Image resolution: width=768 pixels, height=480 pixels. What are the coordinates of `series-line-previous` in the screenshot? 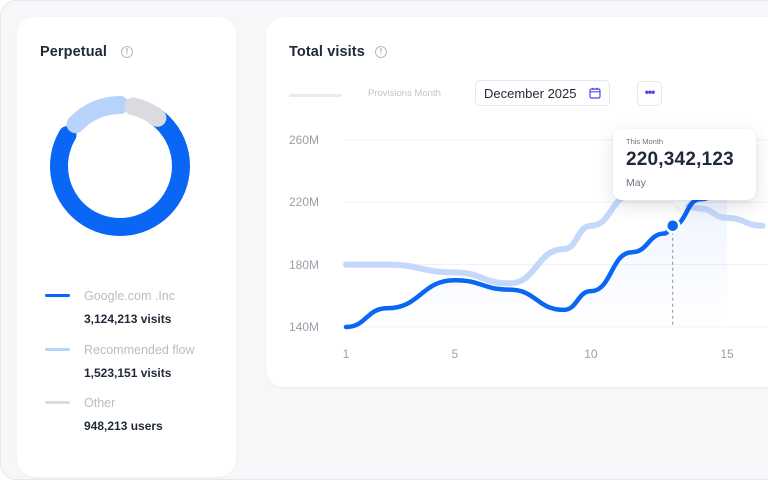 It's located at (554, 236).